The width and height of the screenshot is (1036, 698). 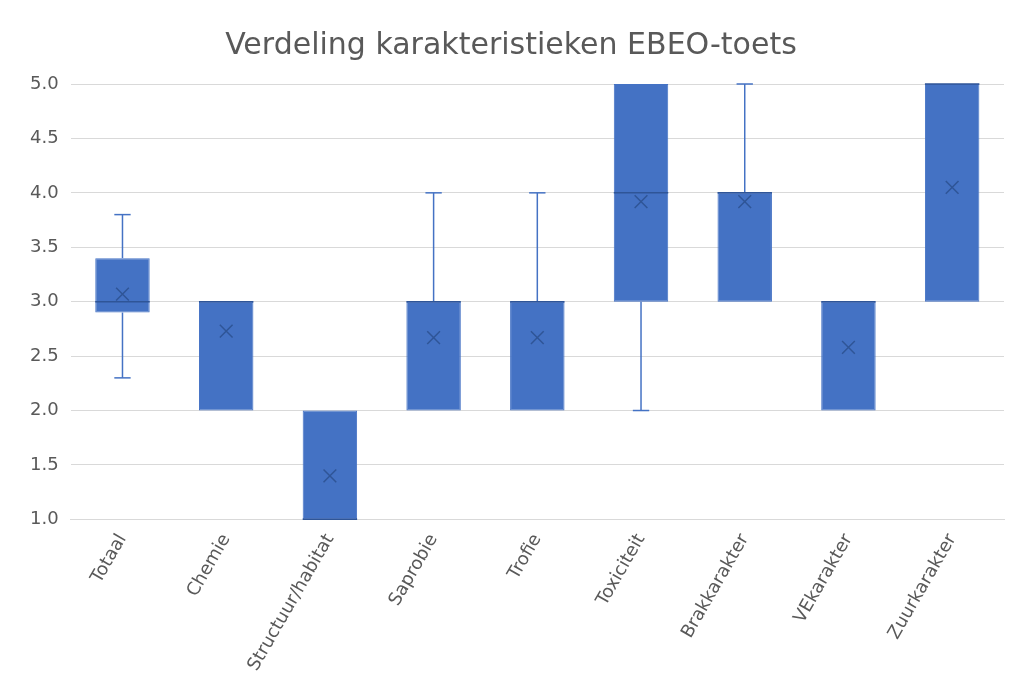 What do you see at coordinates (44, 300) in the screenshot?
I see `y-tick-label: 3.0` at bounding box center [44, 300].